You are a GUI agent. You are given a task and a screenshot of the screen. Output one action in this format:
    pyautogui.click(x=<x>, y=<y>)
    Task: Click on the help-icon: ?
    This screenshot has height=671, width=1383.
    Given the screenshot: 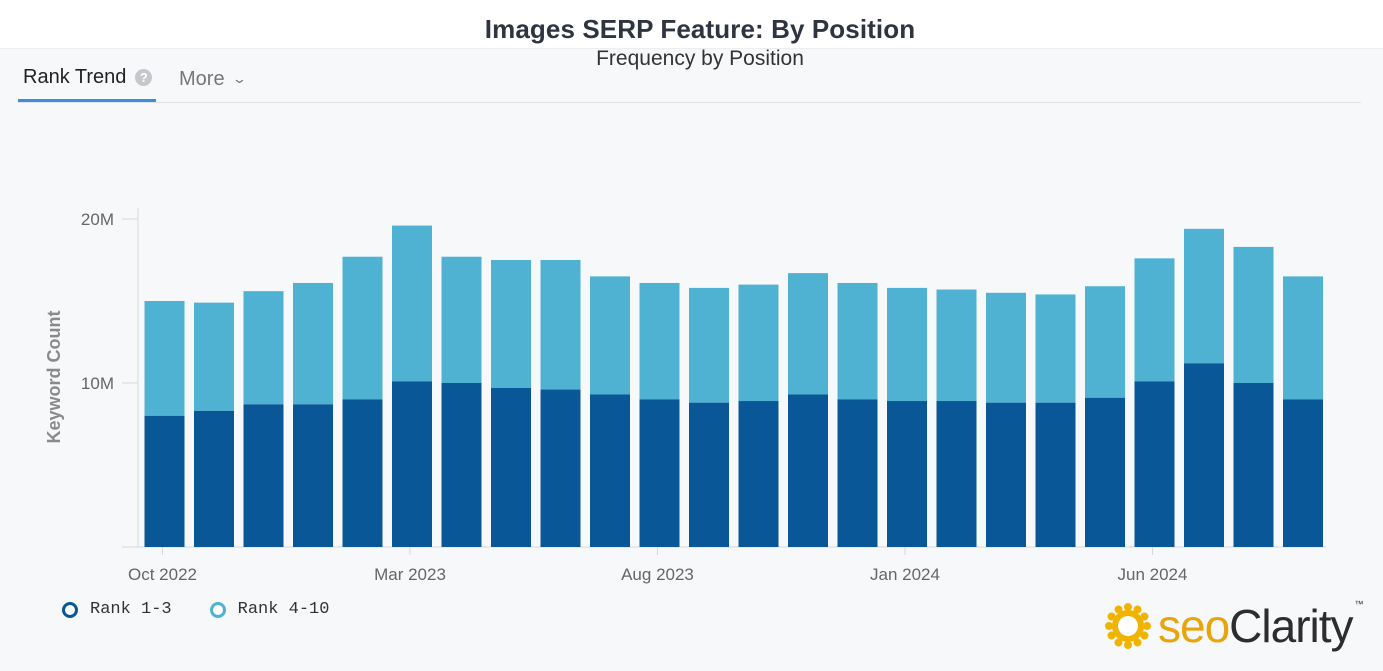 What is the action you would take?
    pyautogui.click(x=144, y=77)
    